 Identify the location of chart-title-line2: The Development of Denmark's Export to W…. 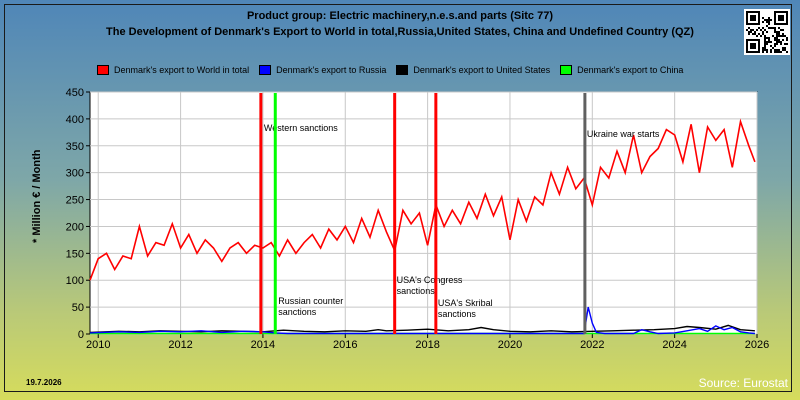
(400, 32).